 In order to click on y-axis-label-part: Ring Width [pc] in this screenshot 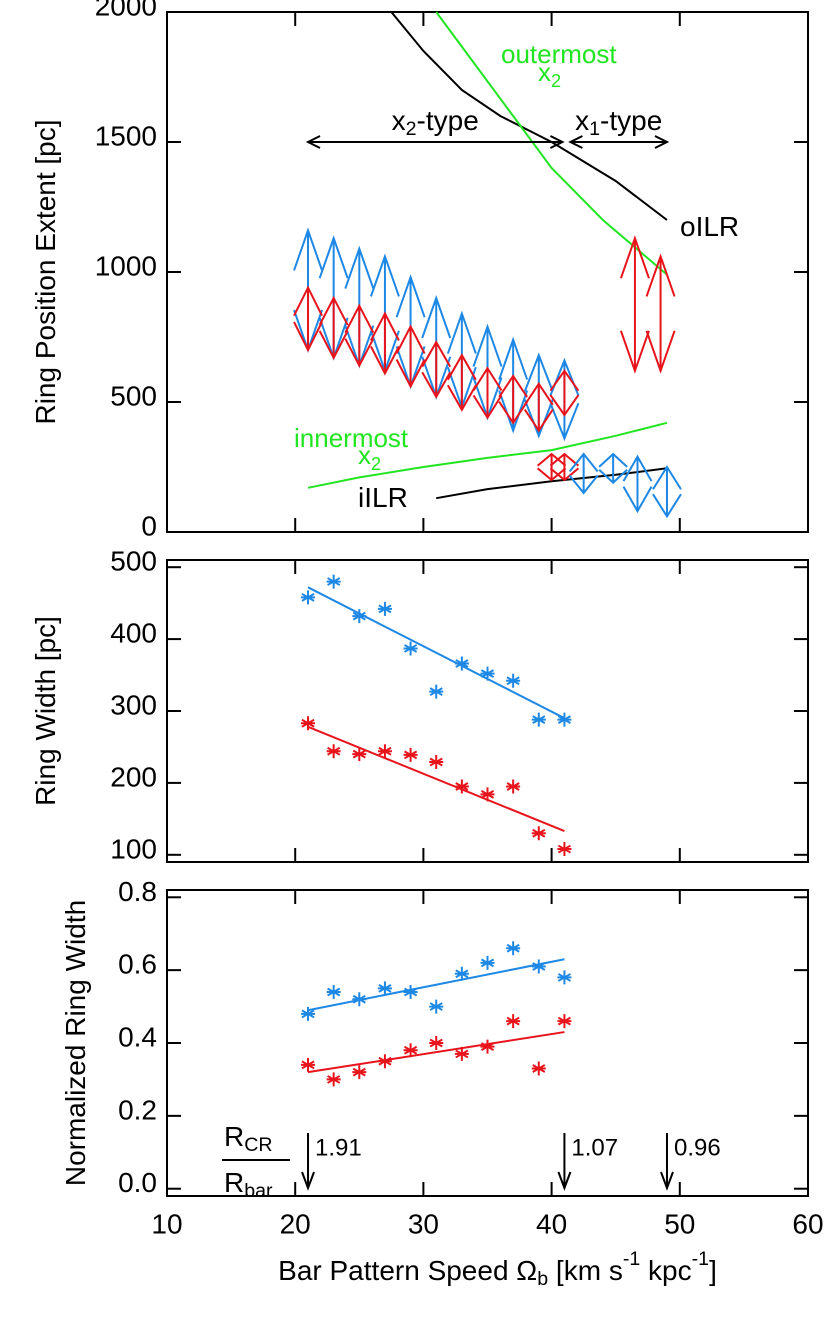, I will do `click(45, 711)`.